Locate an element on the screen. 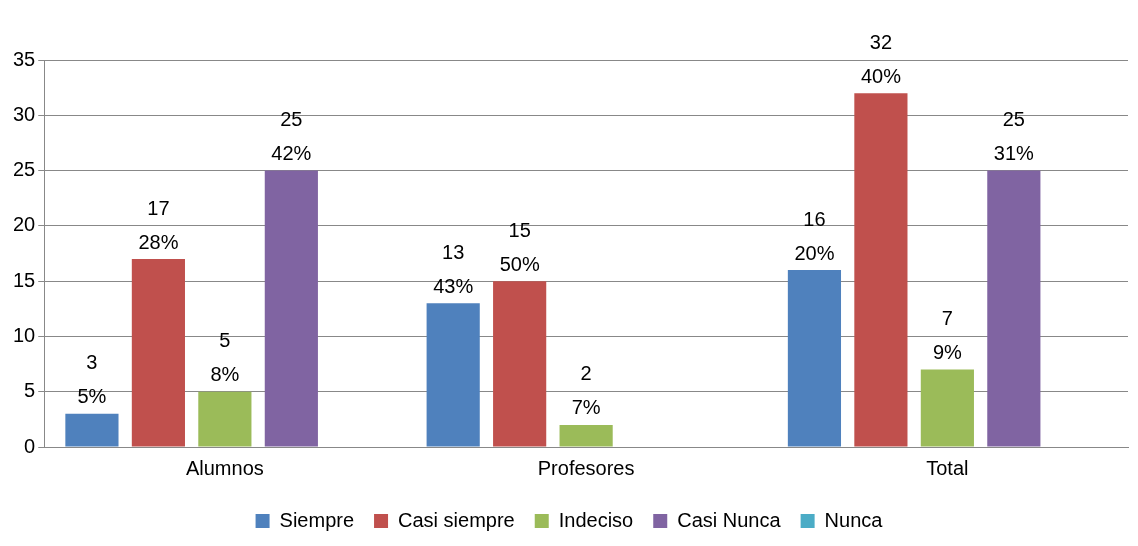 Image resolution: width=1138 pixels, height=546 pixels. data-label: 2 7% is located at coordinates (586, 390).